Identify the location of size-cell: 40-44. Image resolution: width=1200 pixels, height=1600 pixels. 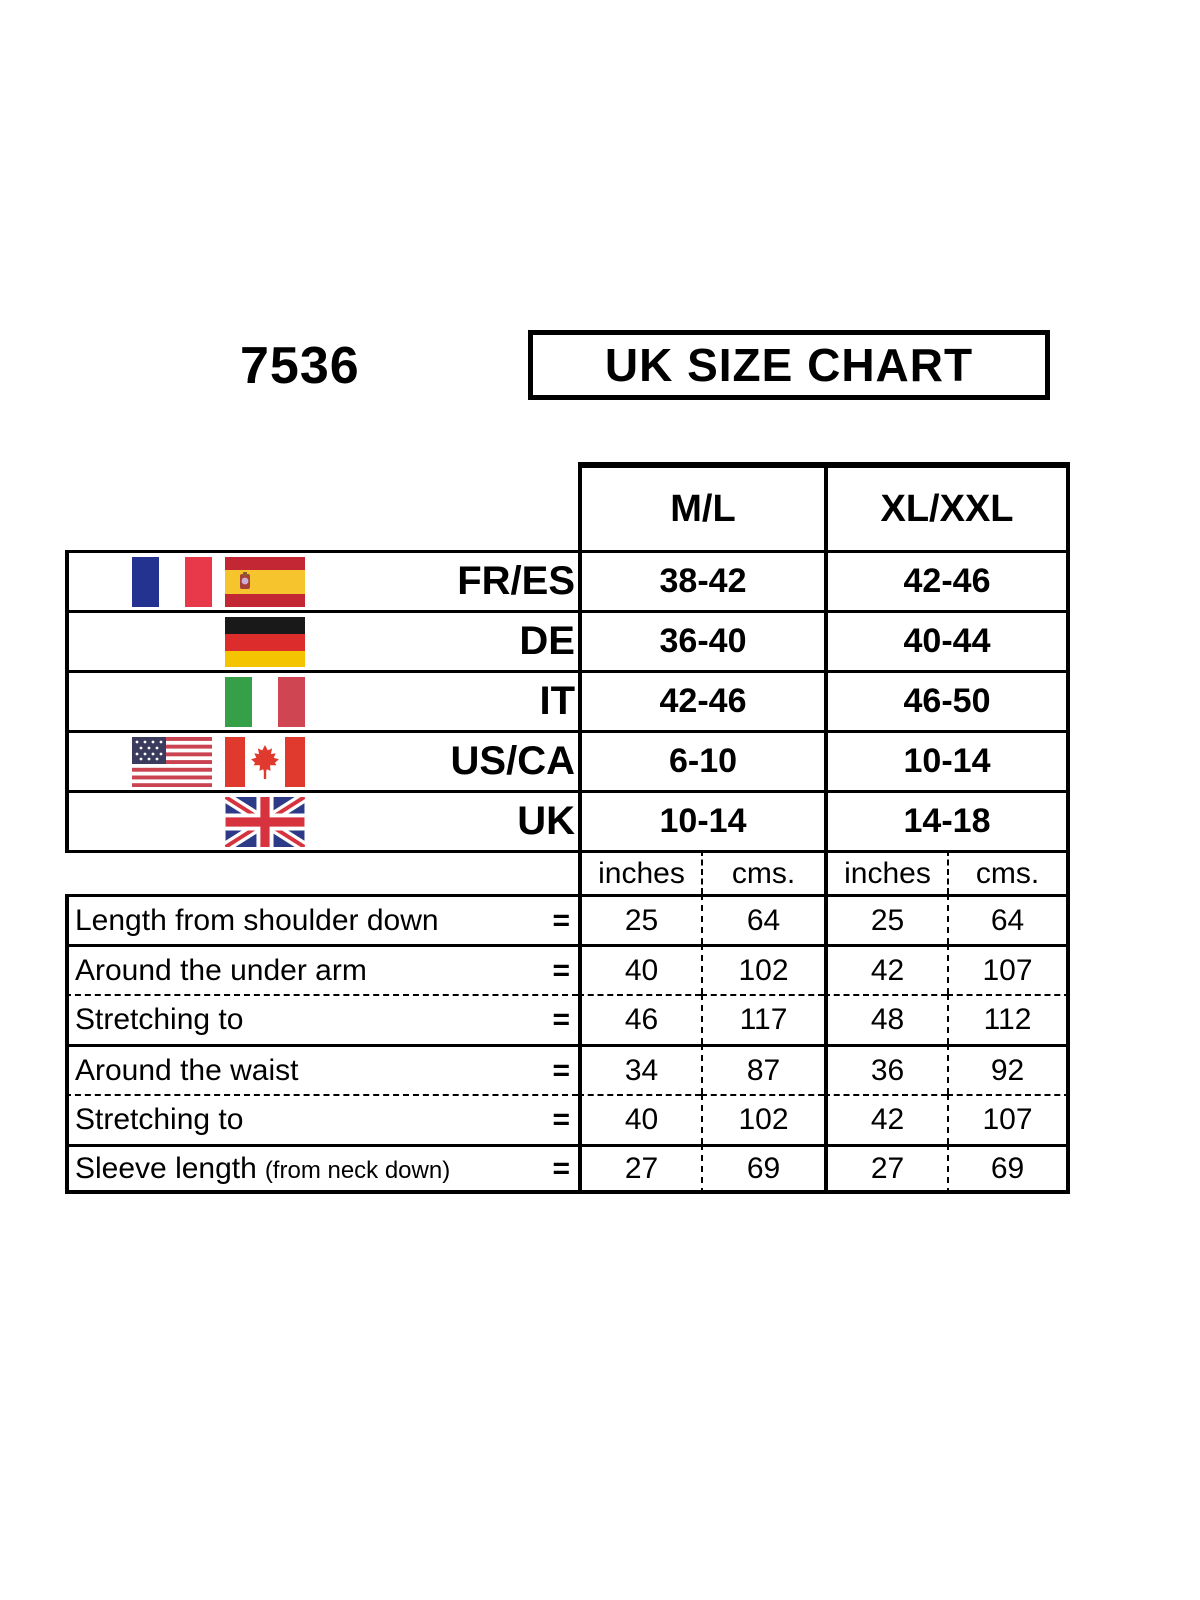
(947, 640).